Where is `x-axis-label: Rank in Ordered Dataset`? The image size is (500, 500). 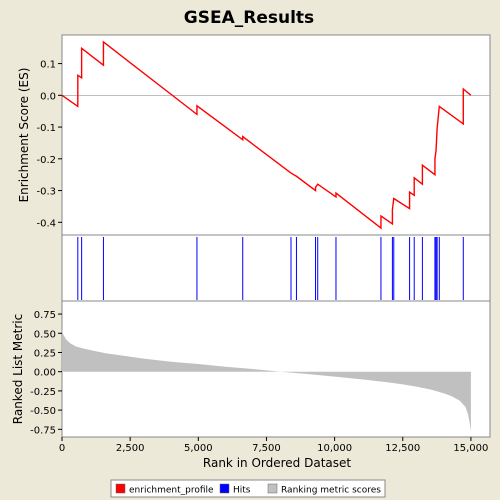 x-axis-label: Rank in Ordered Dataset is located at coordinates (277, 463).